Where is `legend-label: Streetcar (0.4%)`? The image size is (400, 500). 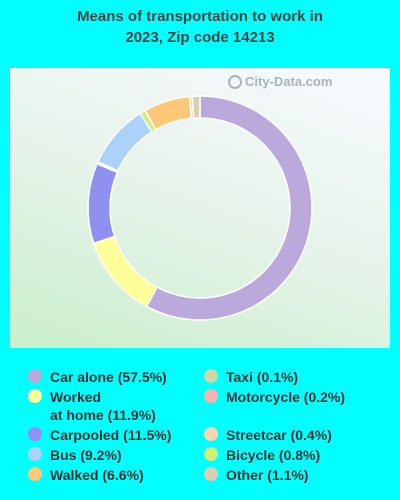 legend-label: Streetcar (0.4%) is located at coordinates (279, 435).